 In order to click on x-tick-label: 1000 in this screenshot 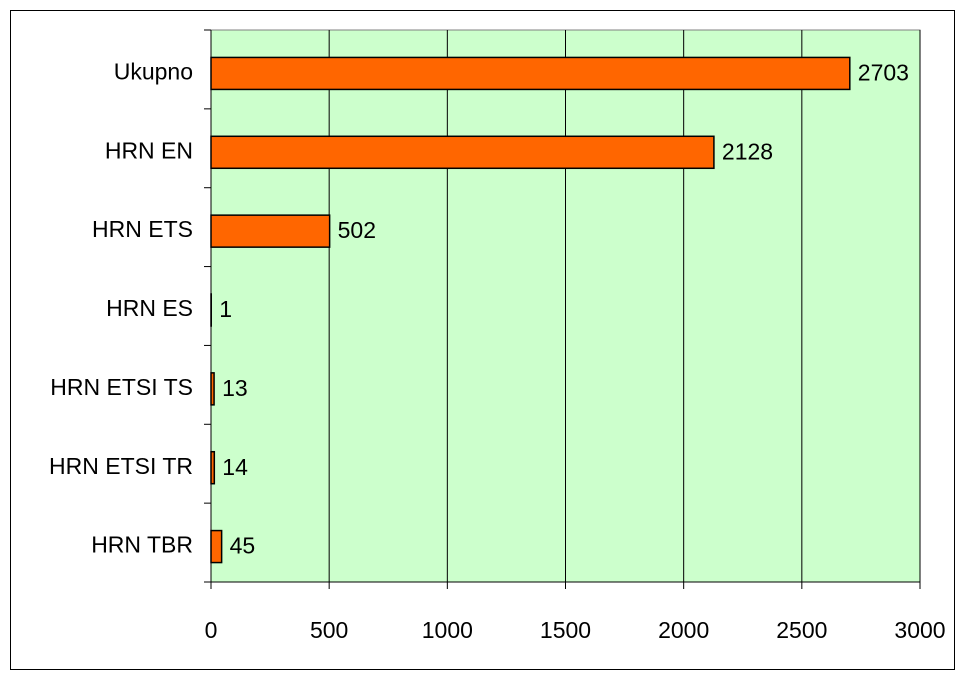, I will do `click(447, 630)`.